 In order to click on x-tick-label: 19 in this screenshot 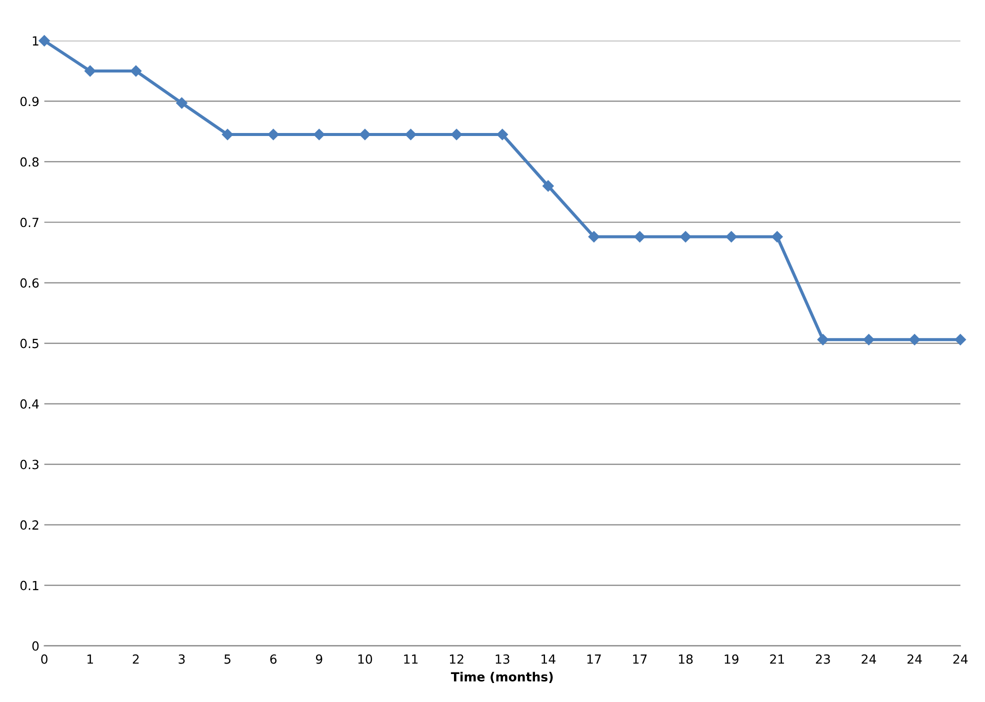, I will do `click(731, 659)`.